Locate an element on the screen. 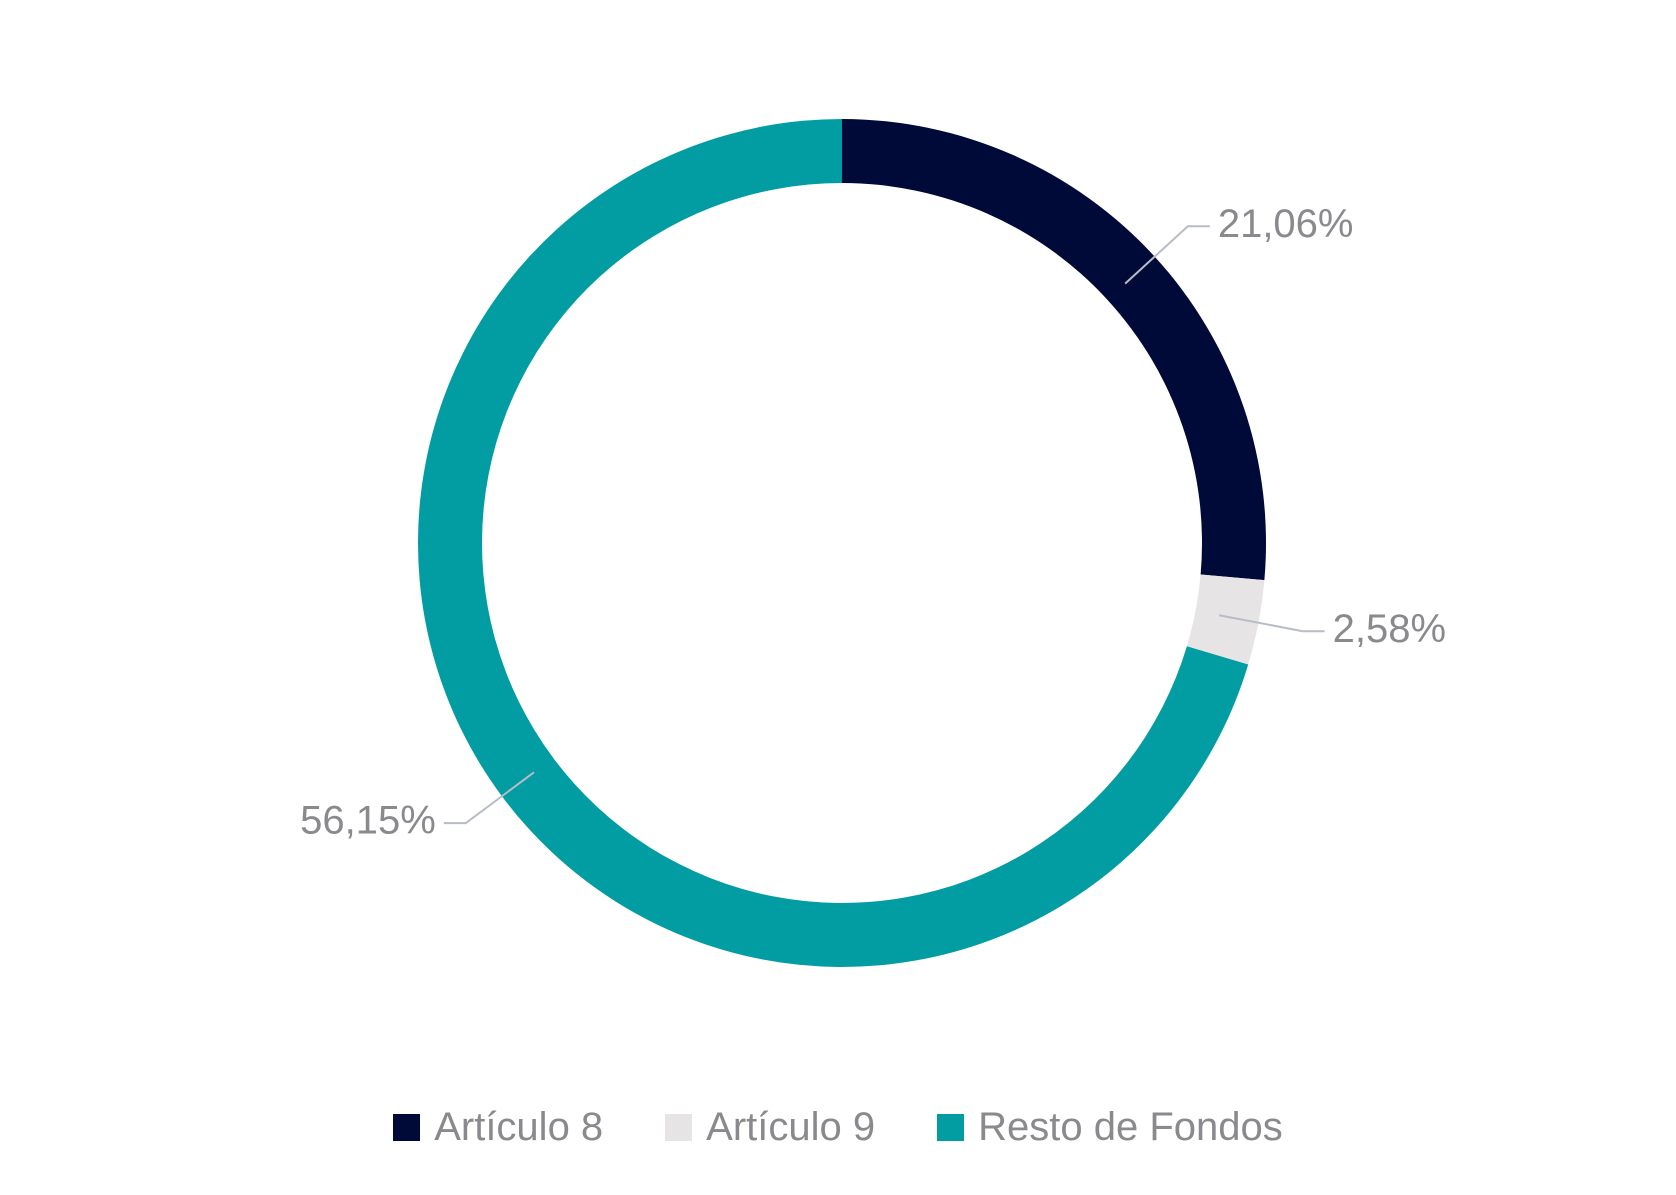 The image size is (1676, 1195). legend-item: Resto de Fondos is located at coordinates (1110, 1127).